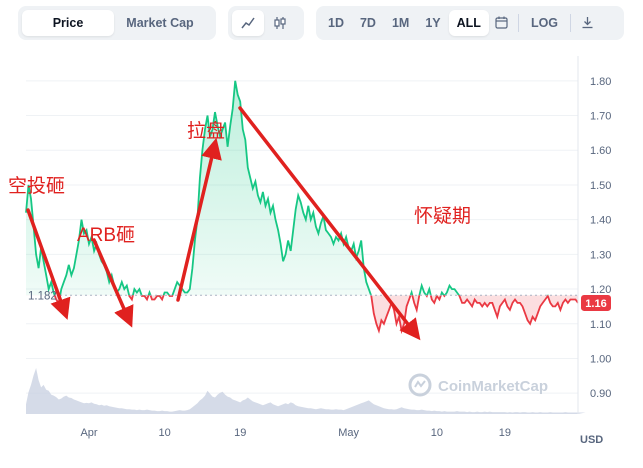  What do you see at coordinates (160, 23) in the screenshot?
I see `tab-market-cap: Market Cap` at bounding box center [160, 23].